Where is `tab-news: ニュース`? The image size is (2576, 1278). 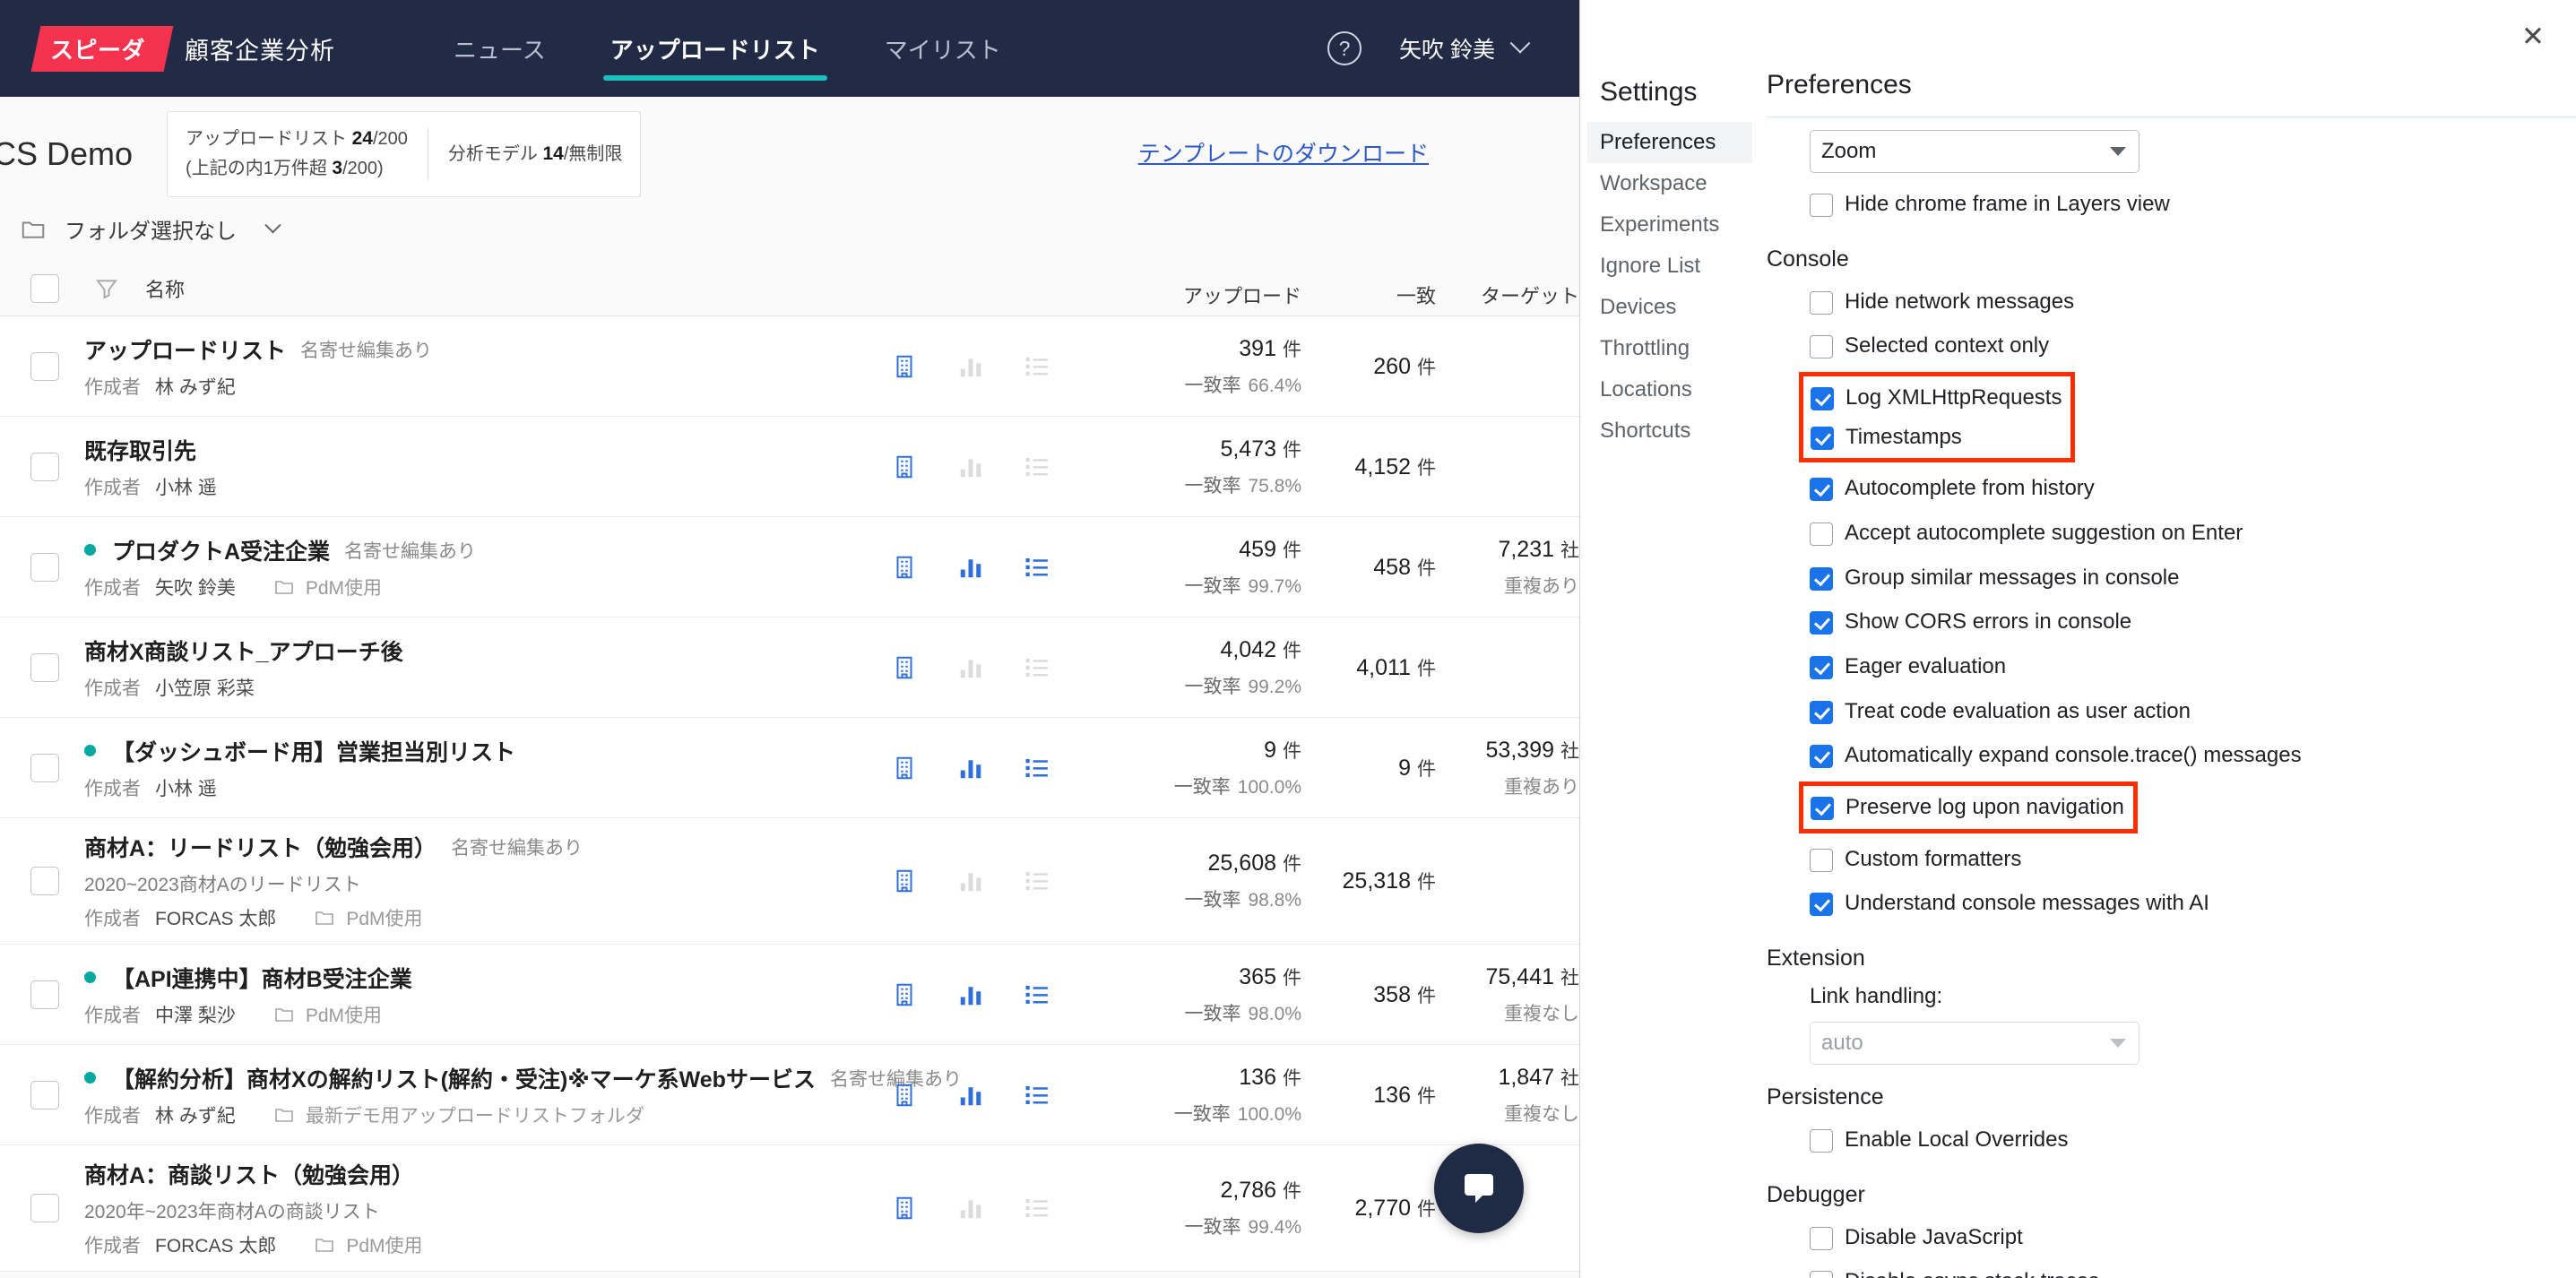
tab-news: ニュース is located at coordinates (500, 50).